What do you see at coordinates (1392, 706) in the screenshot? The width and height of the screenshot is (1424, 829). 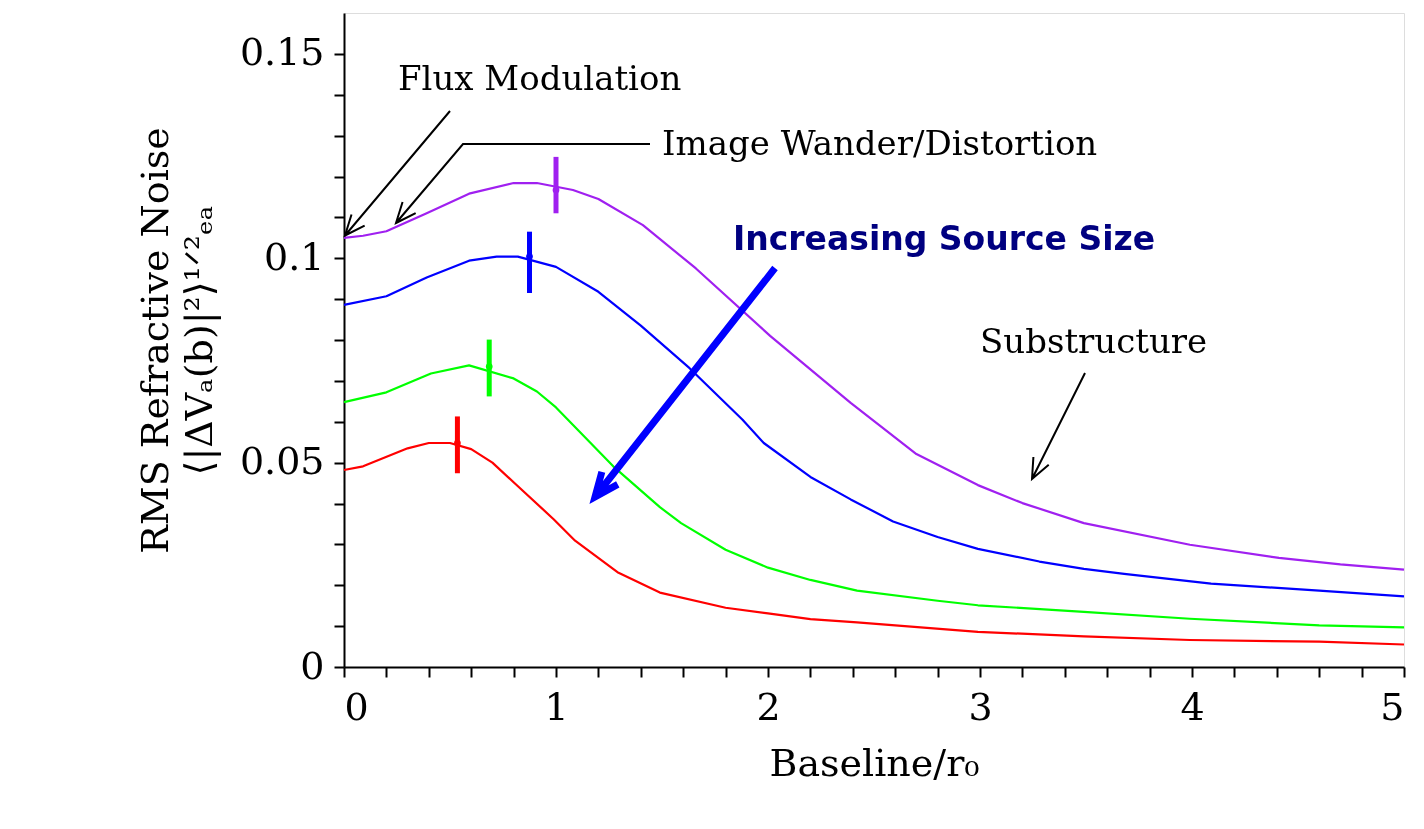 I see `x-tick-label: 5` at bounding box center [1392, 706].